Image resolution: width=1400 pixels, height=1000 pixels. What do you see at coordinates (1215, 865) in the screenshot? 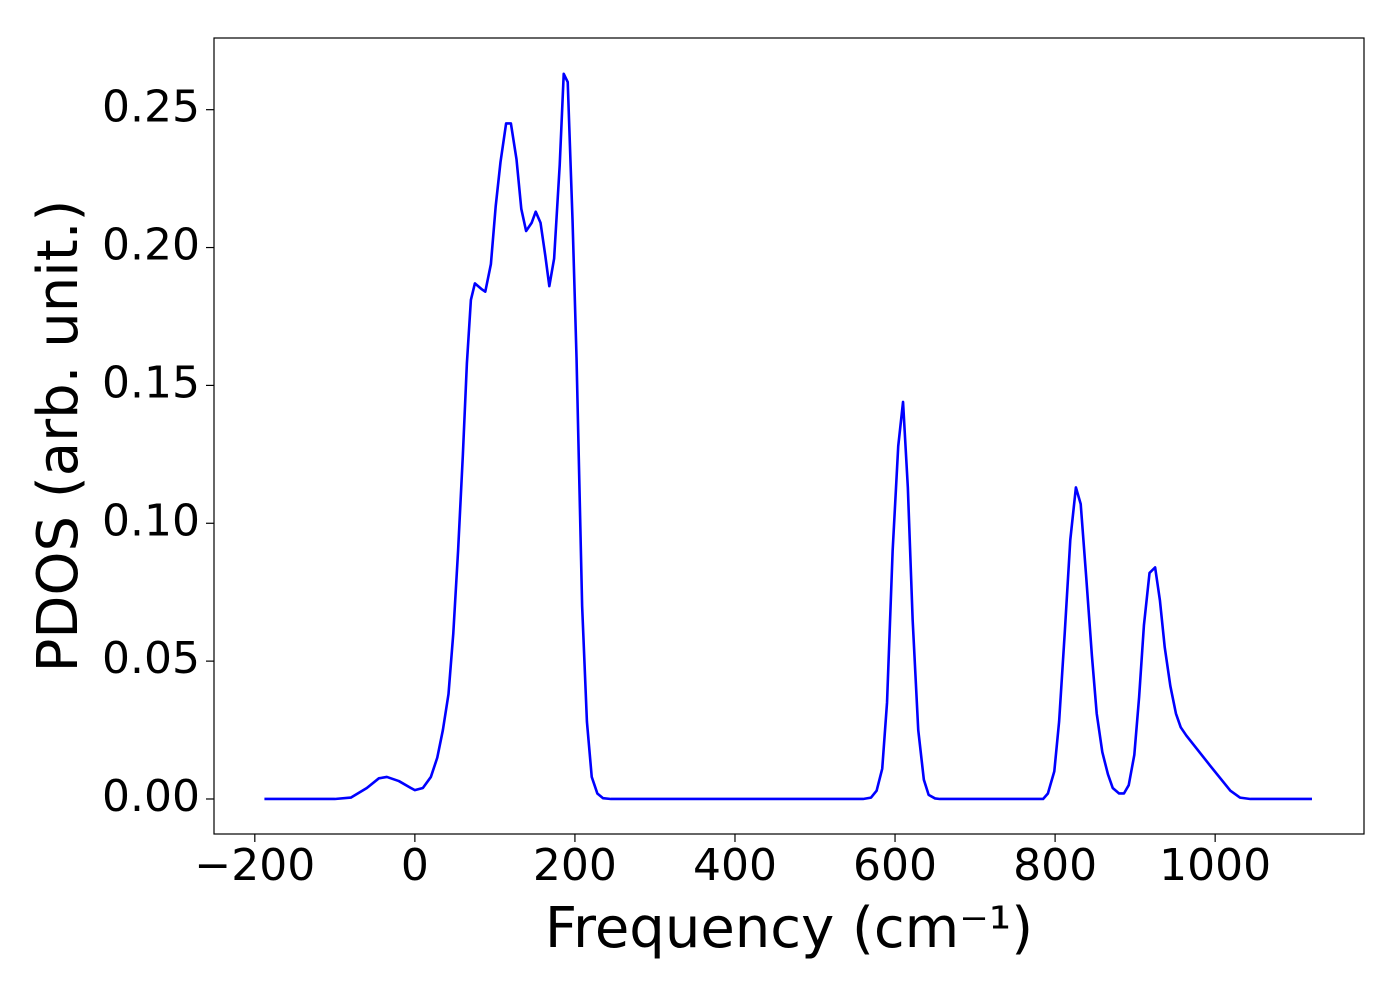
I see `x-tick-label: 1000` at bounding box center [1215, 865].